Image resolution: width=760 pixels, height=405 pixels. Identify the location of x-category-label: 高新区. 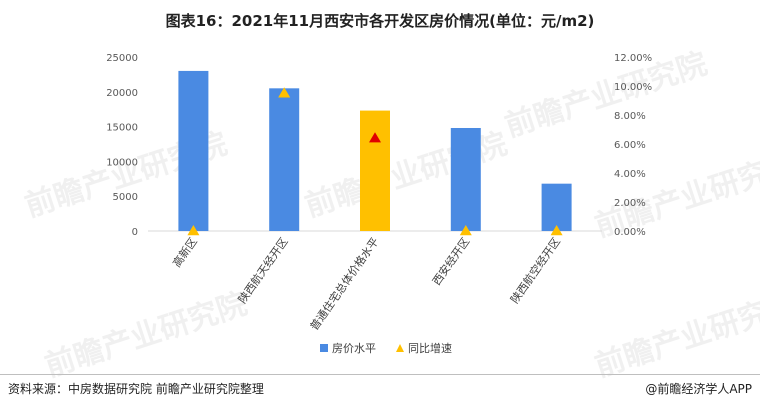
(184, 252).